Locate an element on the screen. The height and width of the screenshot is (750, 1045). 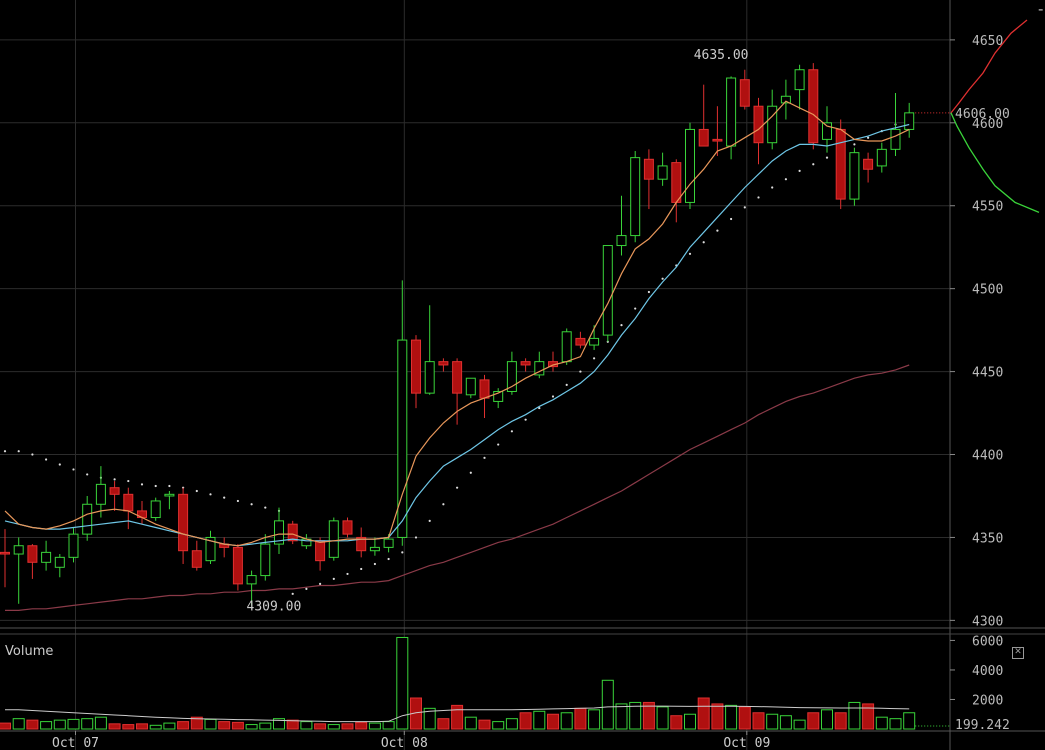
volume-ma-line is located at coordinates (457, 714).